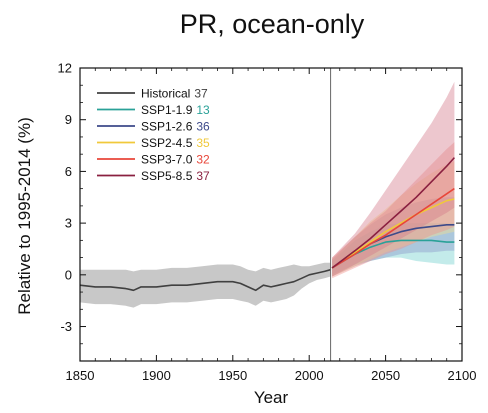  I want to click on legend-count-ssp5-8-5: 37, so click(203, 176).